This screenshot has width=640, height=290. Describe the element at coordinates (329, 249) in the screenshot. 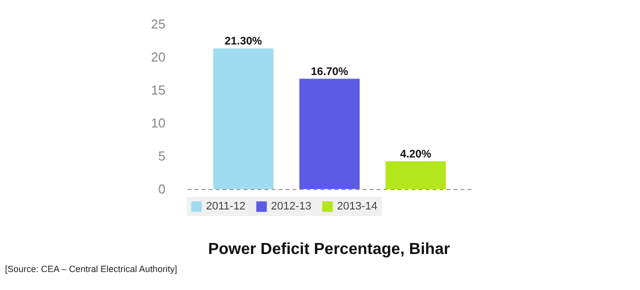

I see `text: Power Deficit Percentage, Bihar` at that location.